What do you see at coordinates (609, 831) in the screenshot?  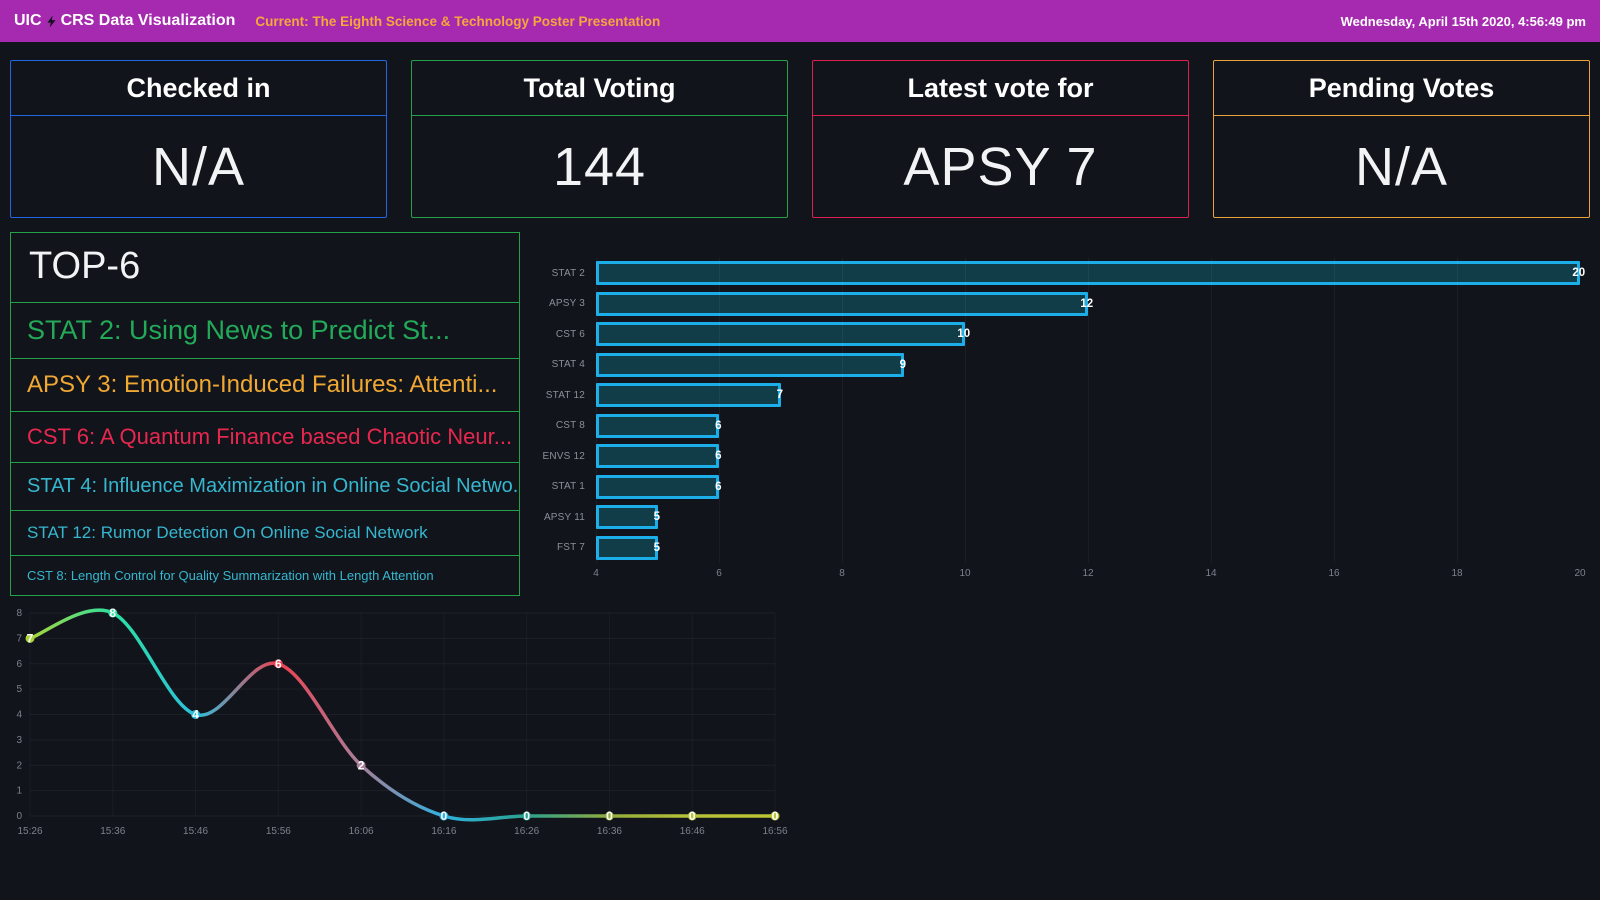 I see `x-tick-label: 16:36` at bounding box center [609, 831].